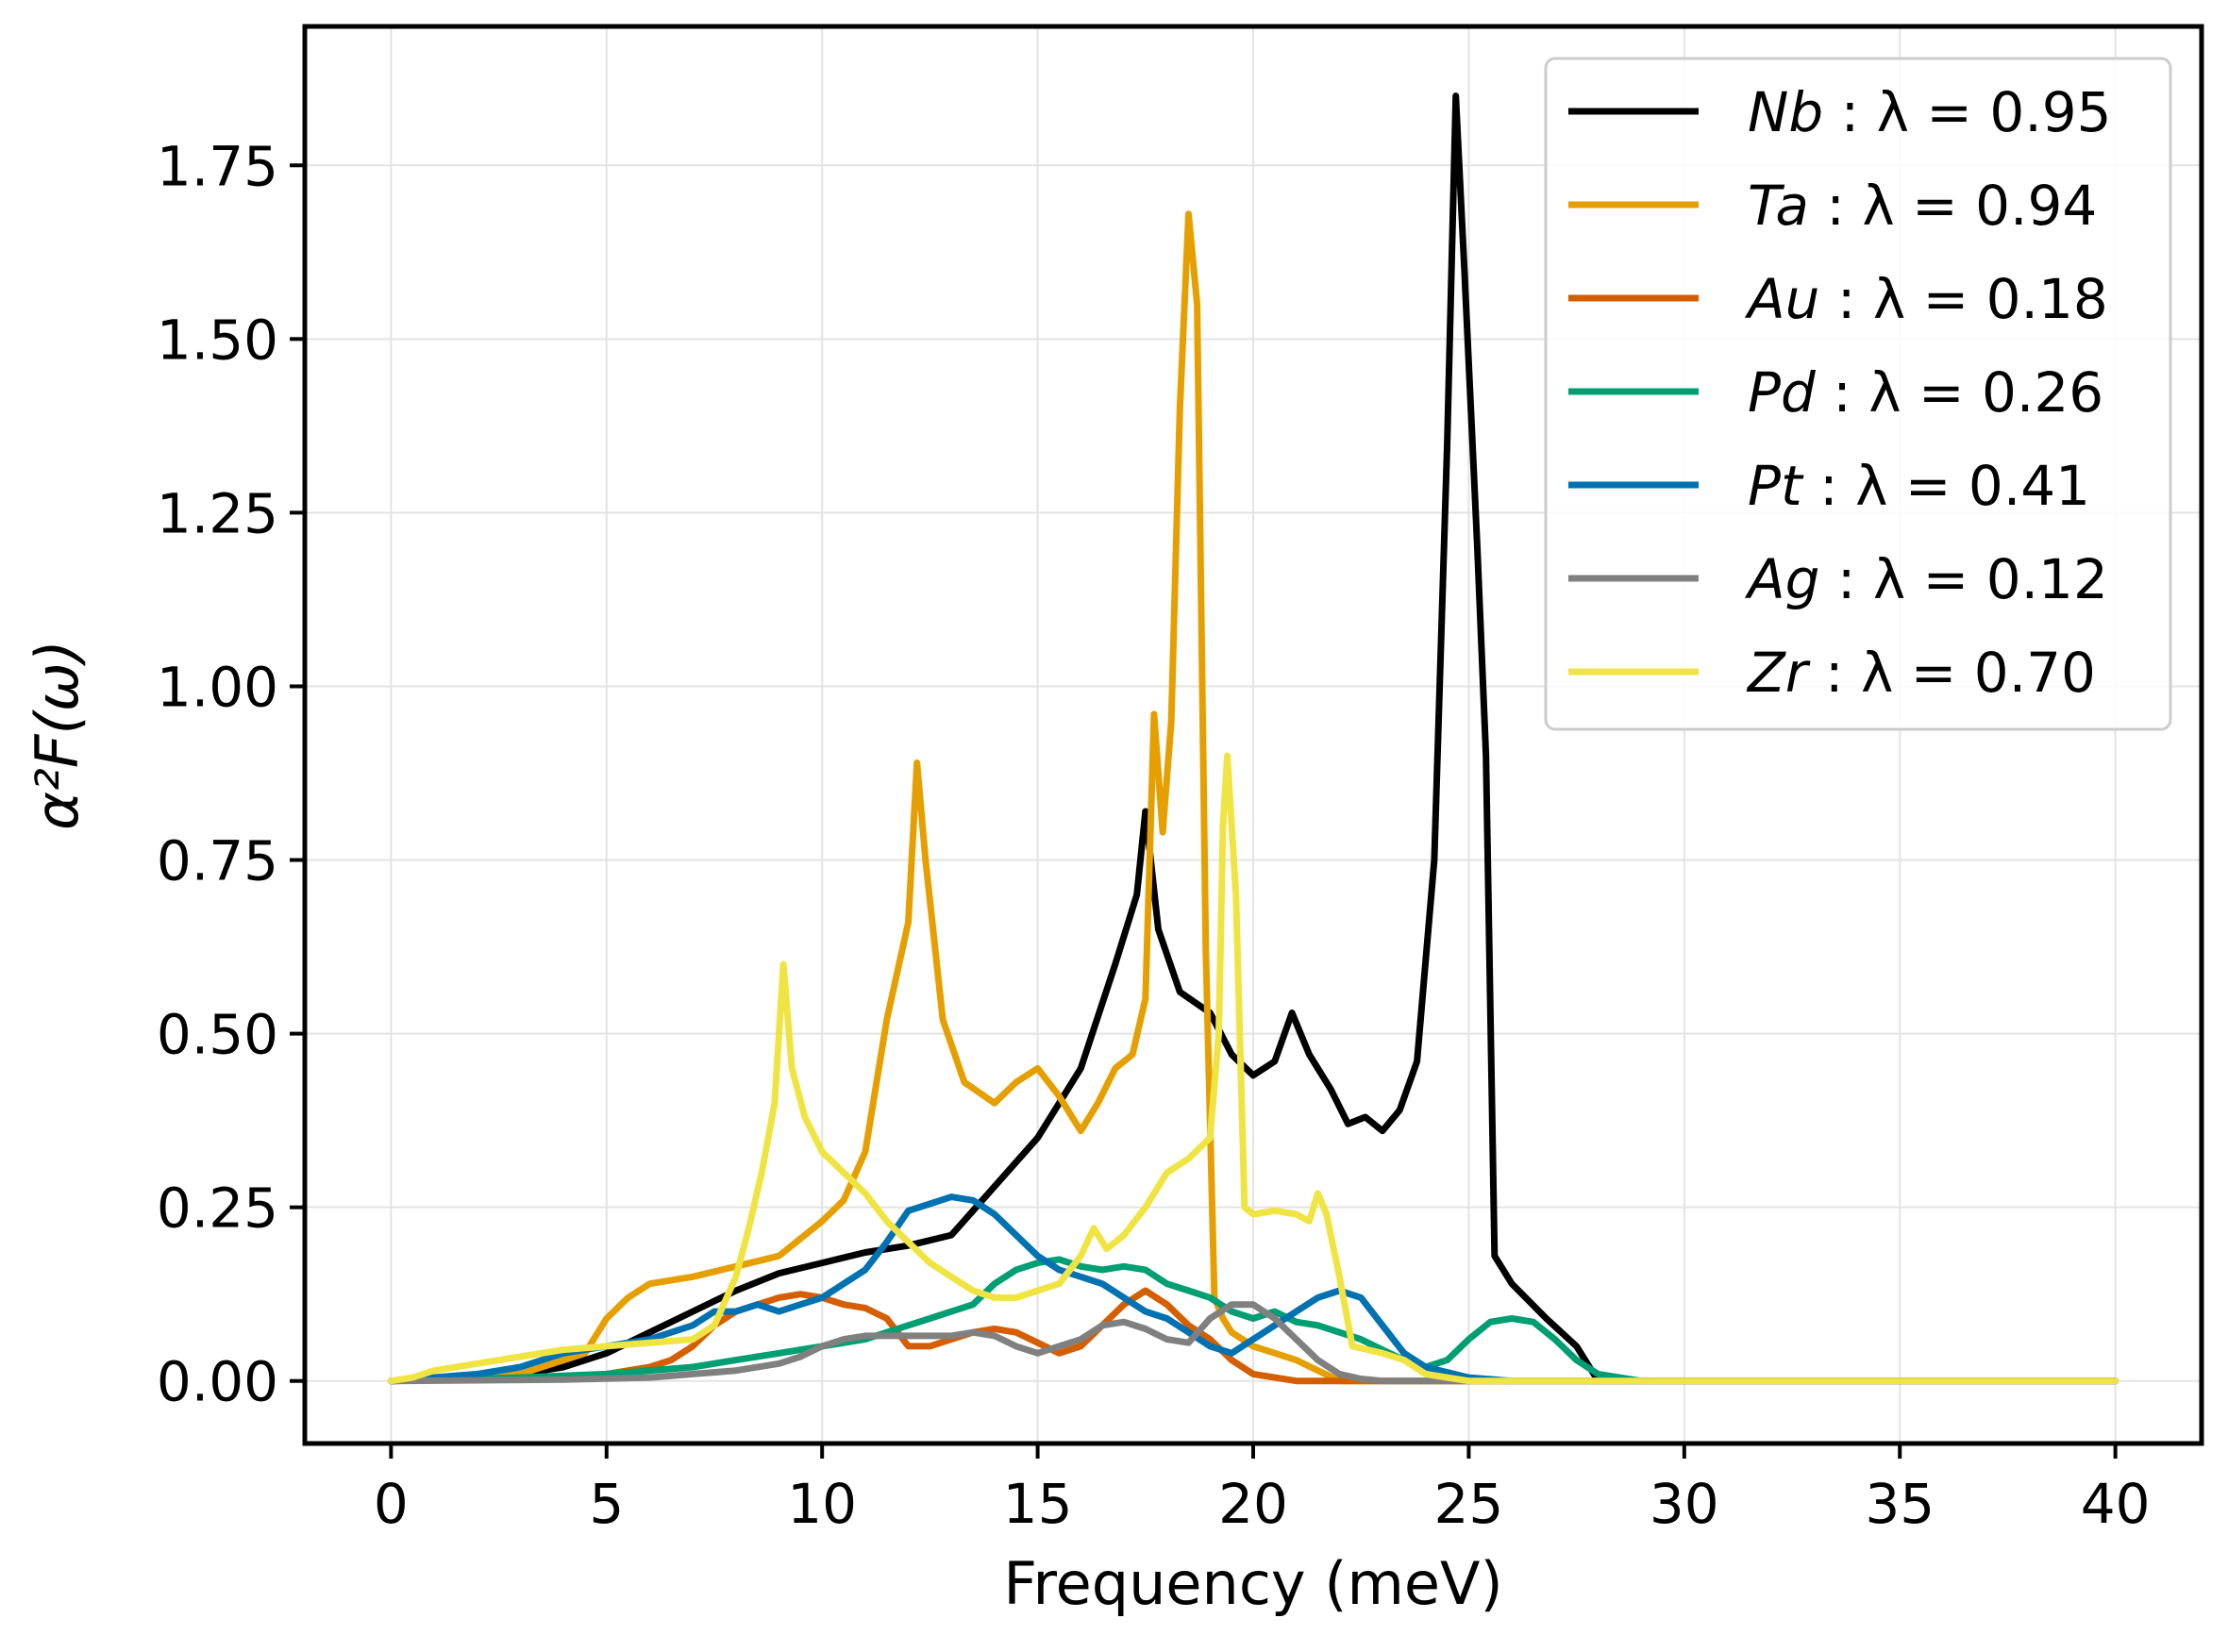 This screenshot has height=1652, width=2228. Describe the element at coordinates (822, 1504) in the screenshot. I see `x-tick-label-2: 10` at that location.